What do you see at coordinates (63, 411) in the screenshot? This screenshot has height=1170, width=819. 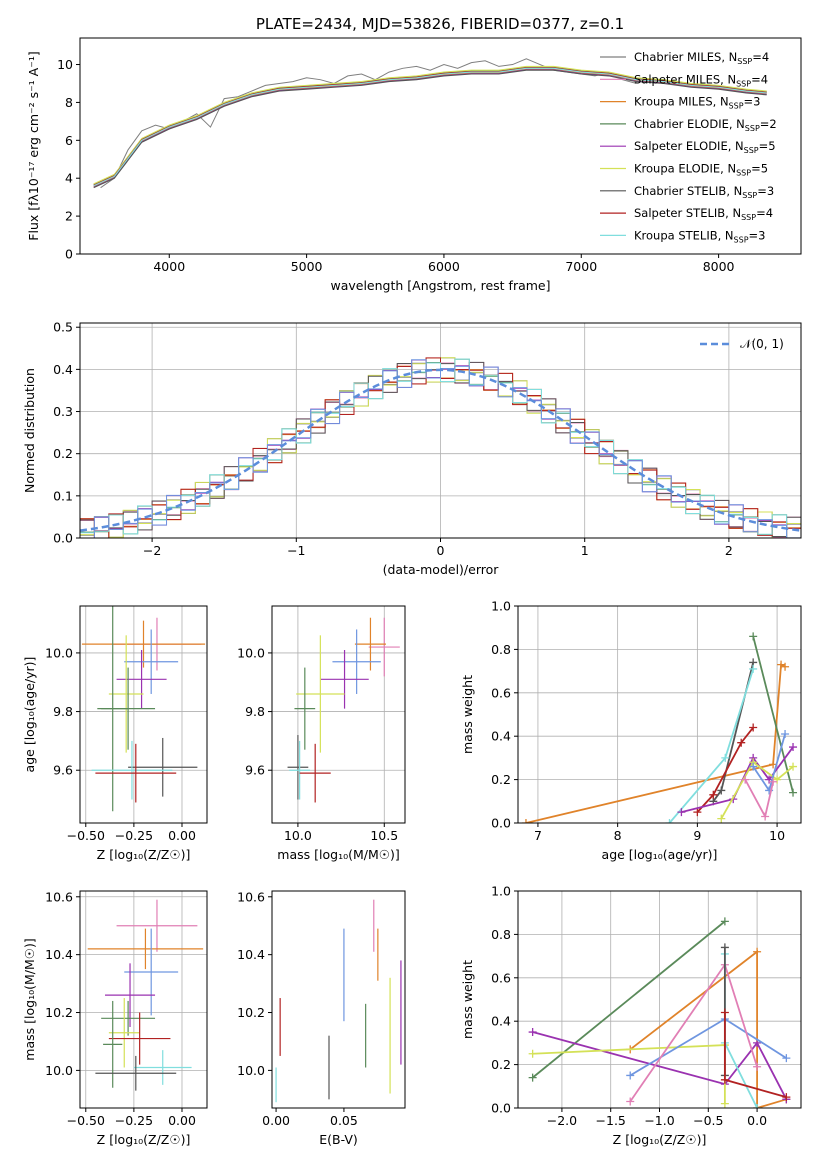 I see `y-tick-label: 0.3` at bounding box center [63, 411].